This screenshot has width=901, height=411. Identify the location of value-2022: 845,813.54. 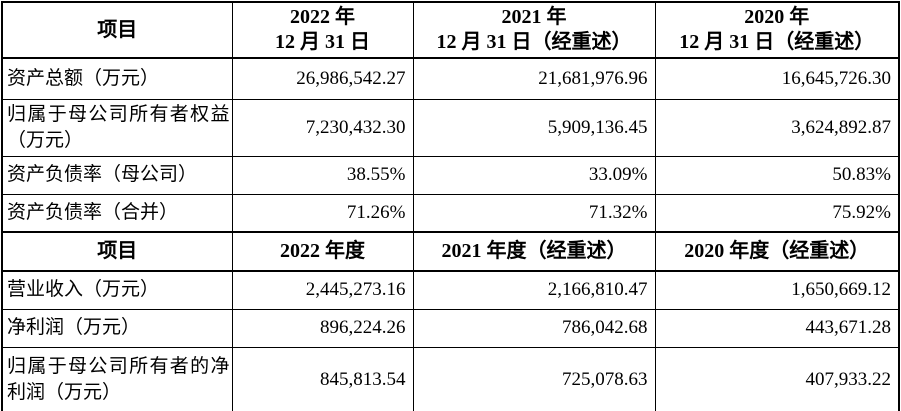
(322, 378).